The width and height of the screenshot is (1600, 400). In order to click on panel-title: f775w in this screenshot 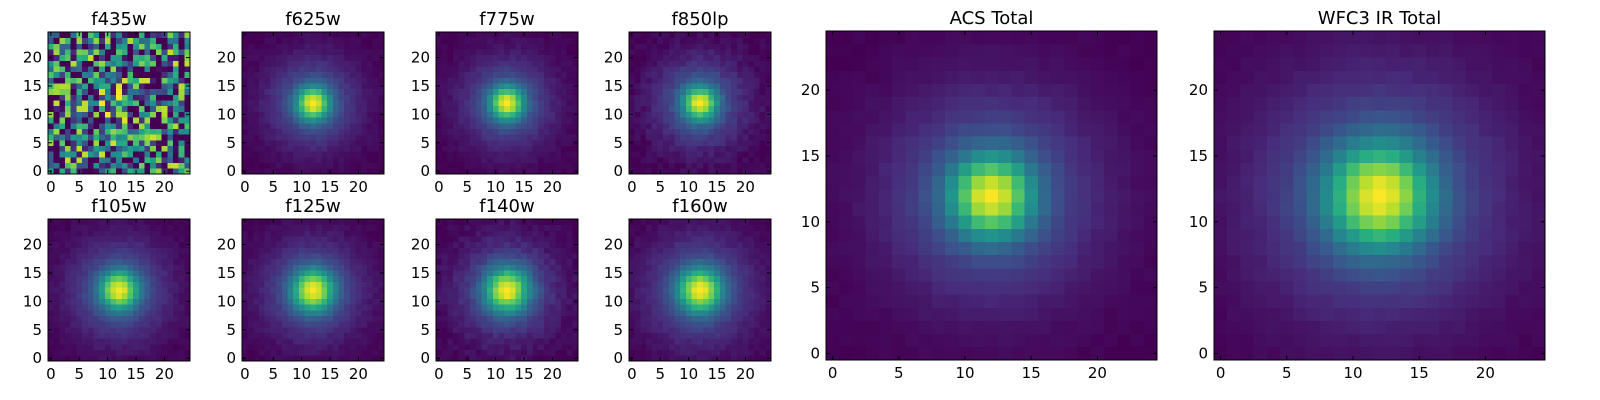, I will do `click(506, 19)`.